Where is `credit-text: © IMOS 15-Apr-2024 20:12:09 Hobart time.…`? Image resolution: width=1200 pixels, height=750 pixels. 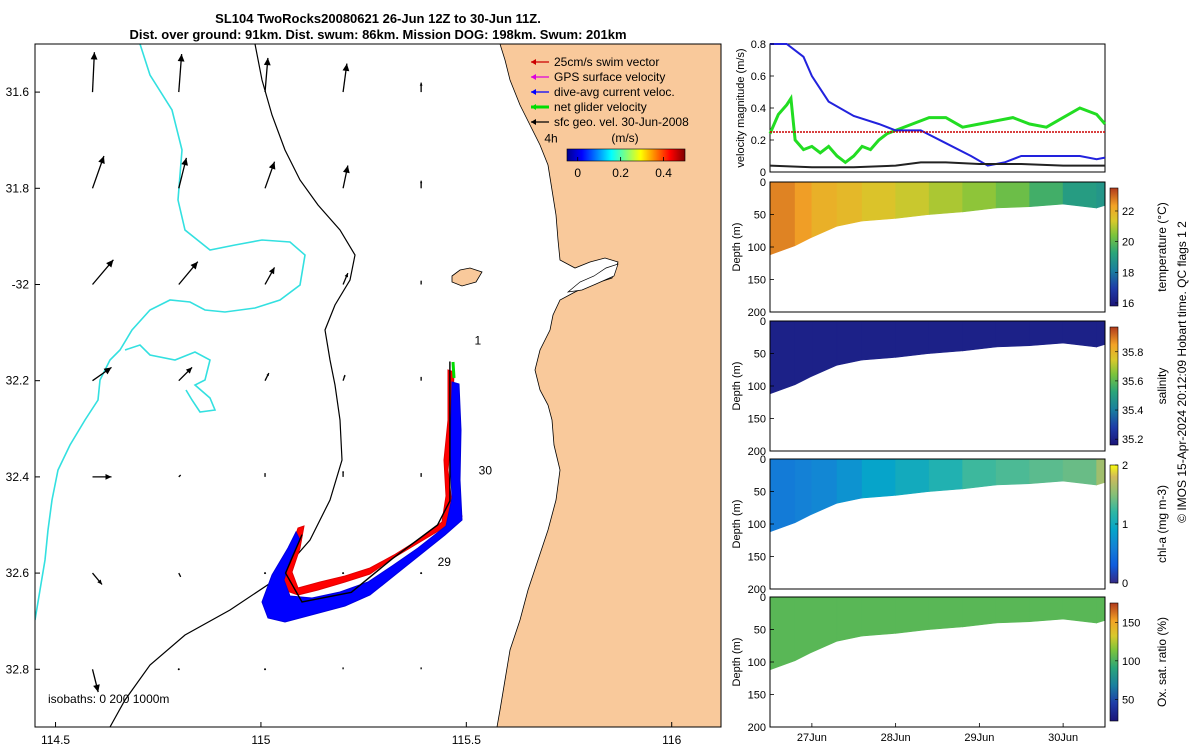 credit-text: © IMOS 15-Apr-2024 20:12:09 Hobart time.… is located at coordinates (1182, 372).